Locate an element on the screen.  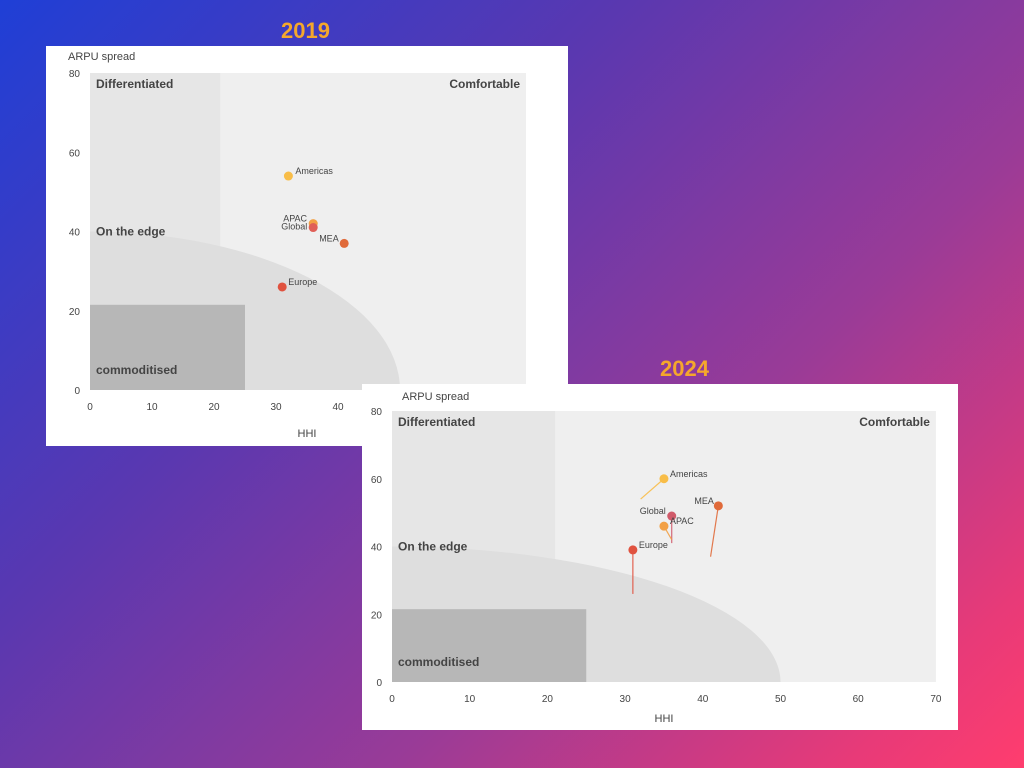
year-2024-title: 2024 is located at coordinates (684, 368).